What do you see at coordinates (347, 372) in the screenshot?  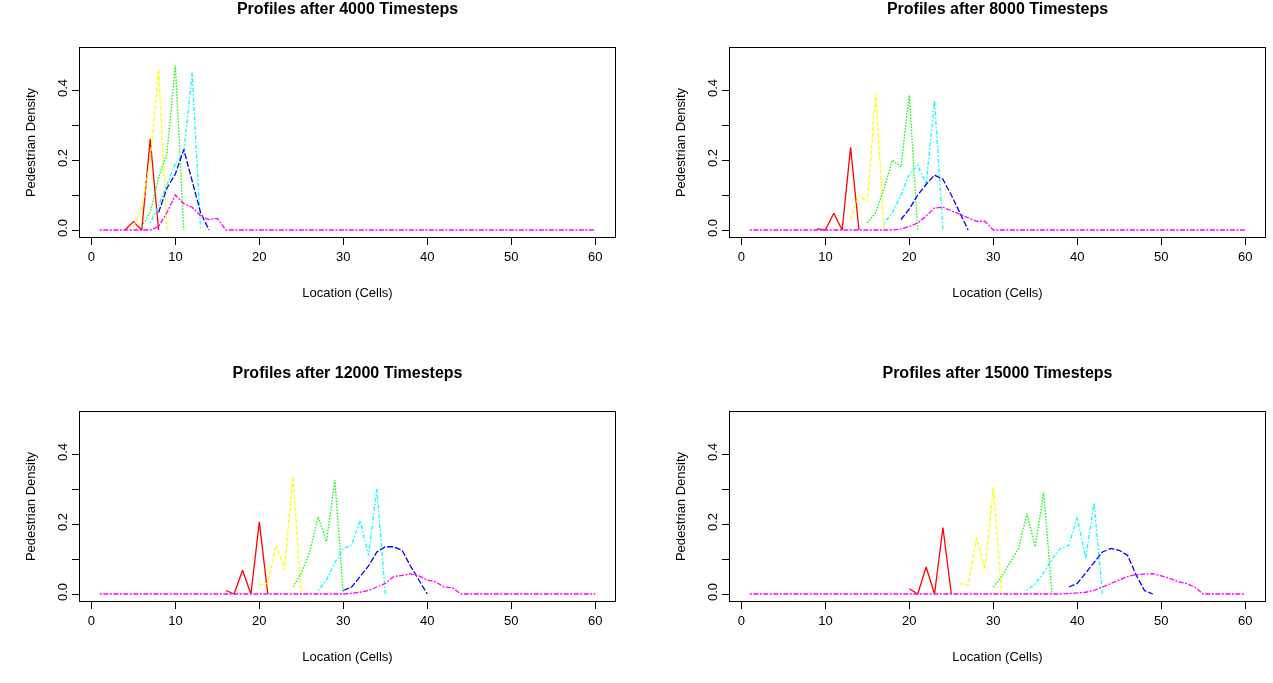 I see `chart-title: Profiles after 12000 Timesteps` at bounding box center [347, 372].